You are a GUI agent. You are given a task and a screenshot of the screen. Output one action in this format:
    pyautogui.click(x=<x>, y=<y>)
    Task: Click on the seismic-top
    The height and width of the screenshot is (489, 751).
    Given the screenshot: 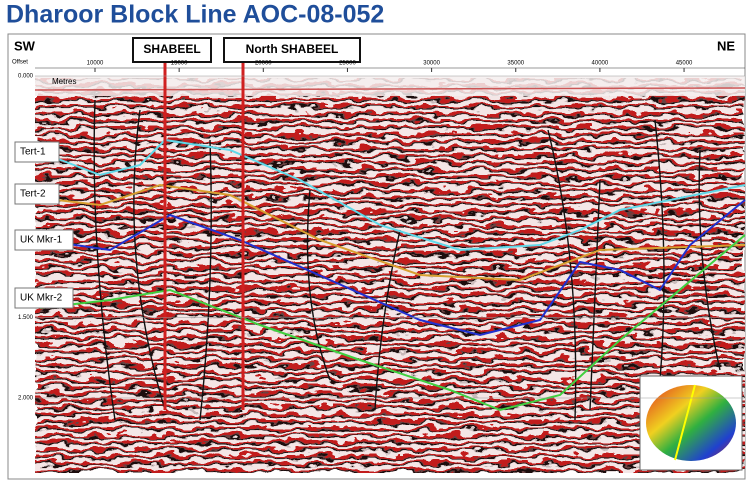 What is the action you would take?
    pyautogui.click(x=390, y=86)
    